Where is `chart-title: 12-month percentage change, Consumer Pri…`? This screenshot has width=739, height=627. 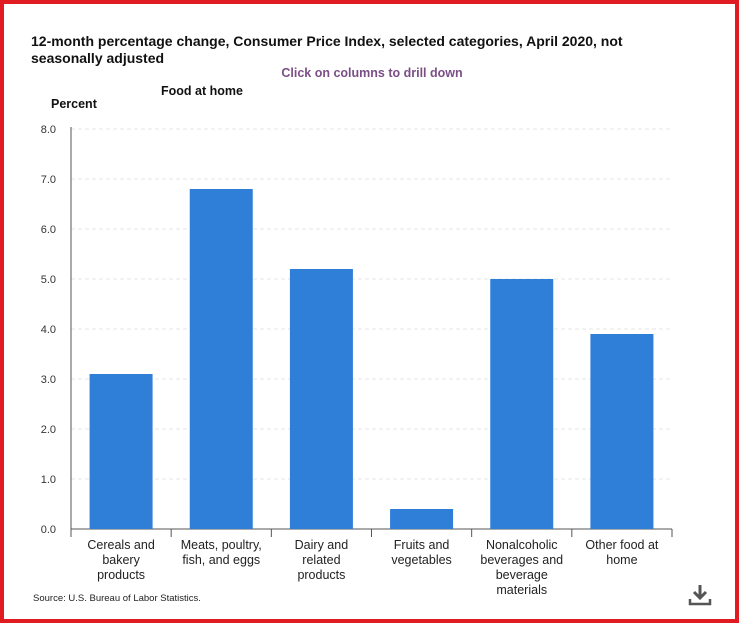 chart-title: 12-month percentage change, Consumer Pri… is located at coordinates (327, 49).